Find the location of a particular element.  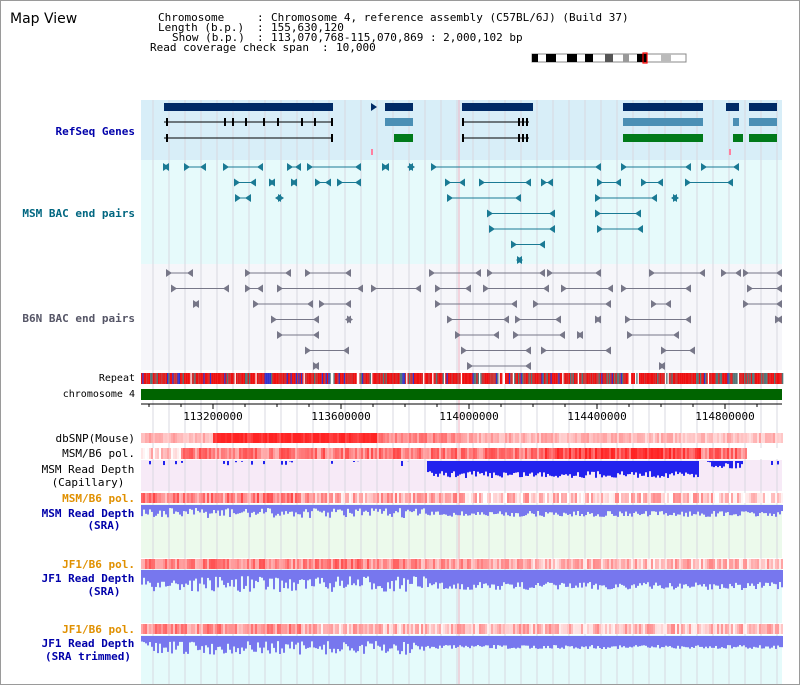

b6n-bac-label: B6N BAC end pairs is located at coordinates (78, 318).